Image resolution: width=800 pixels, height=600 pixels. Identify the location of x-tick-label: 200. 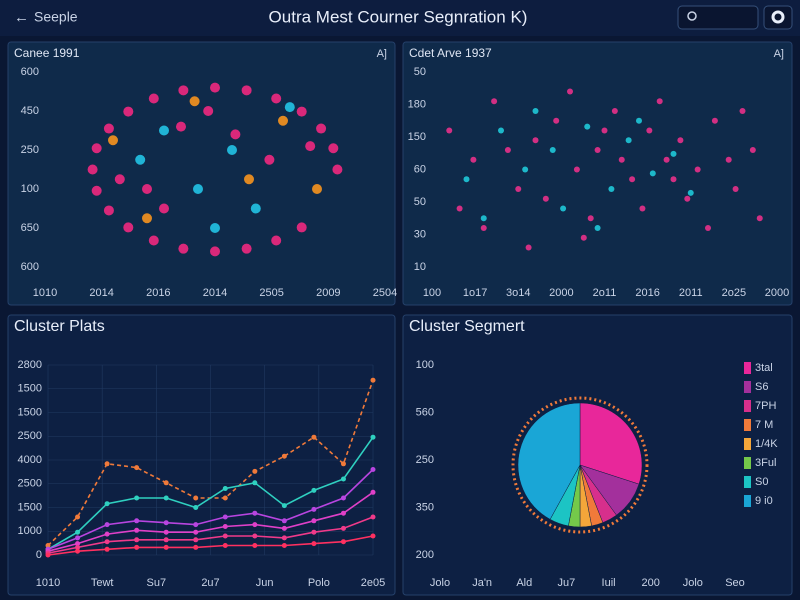
(651, 583).